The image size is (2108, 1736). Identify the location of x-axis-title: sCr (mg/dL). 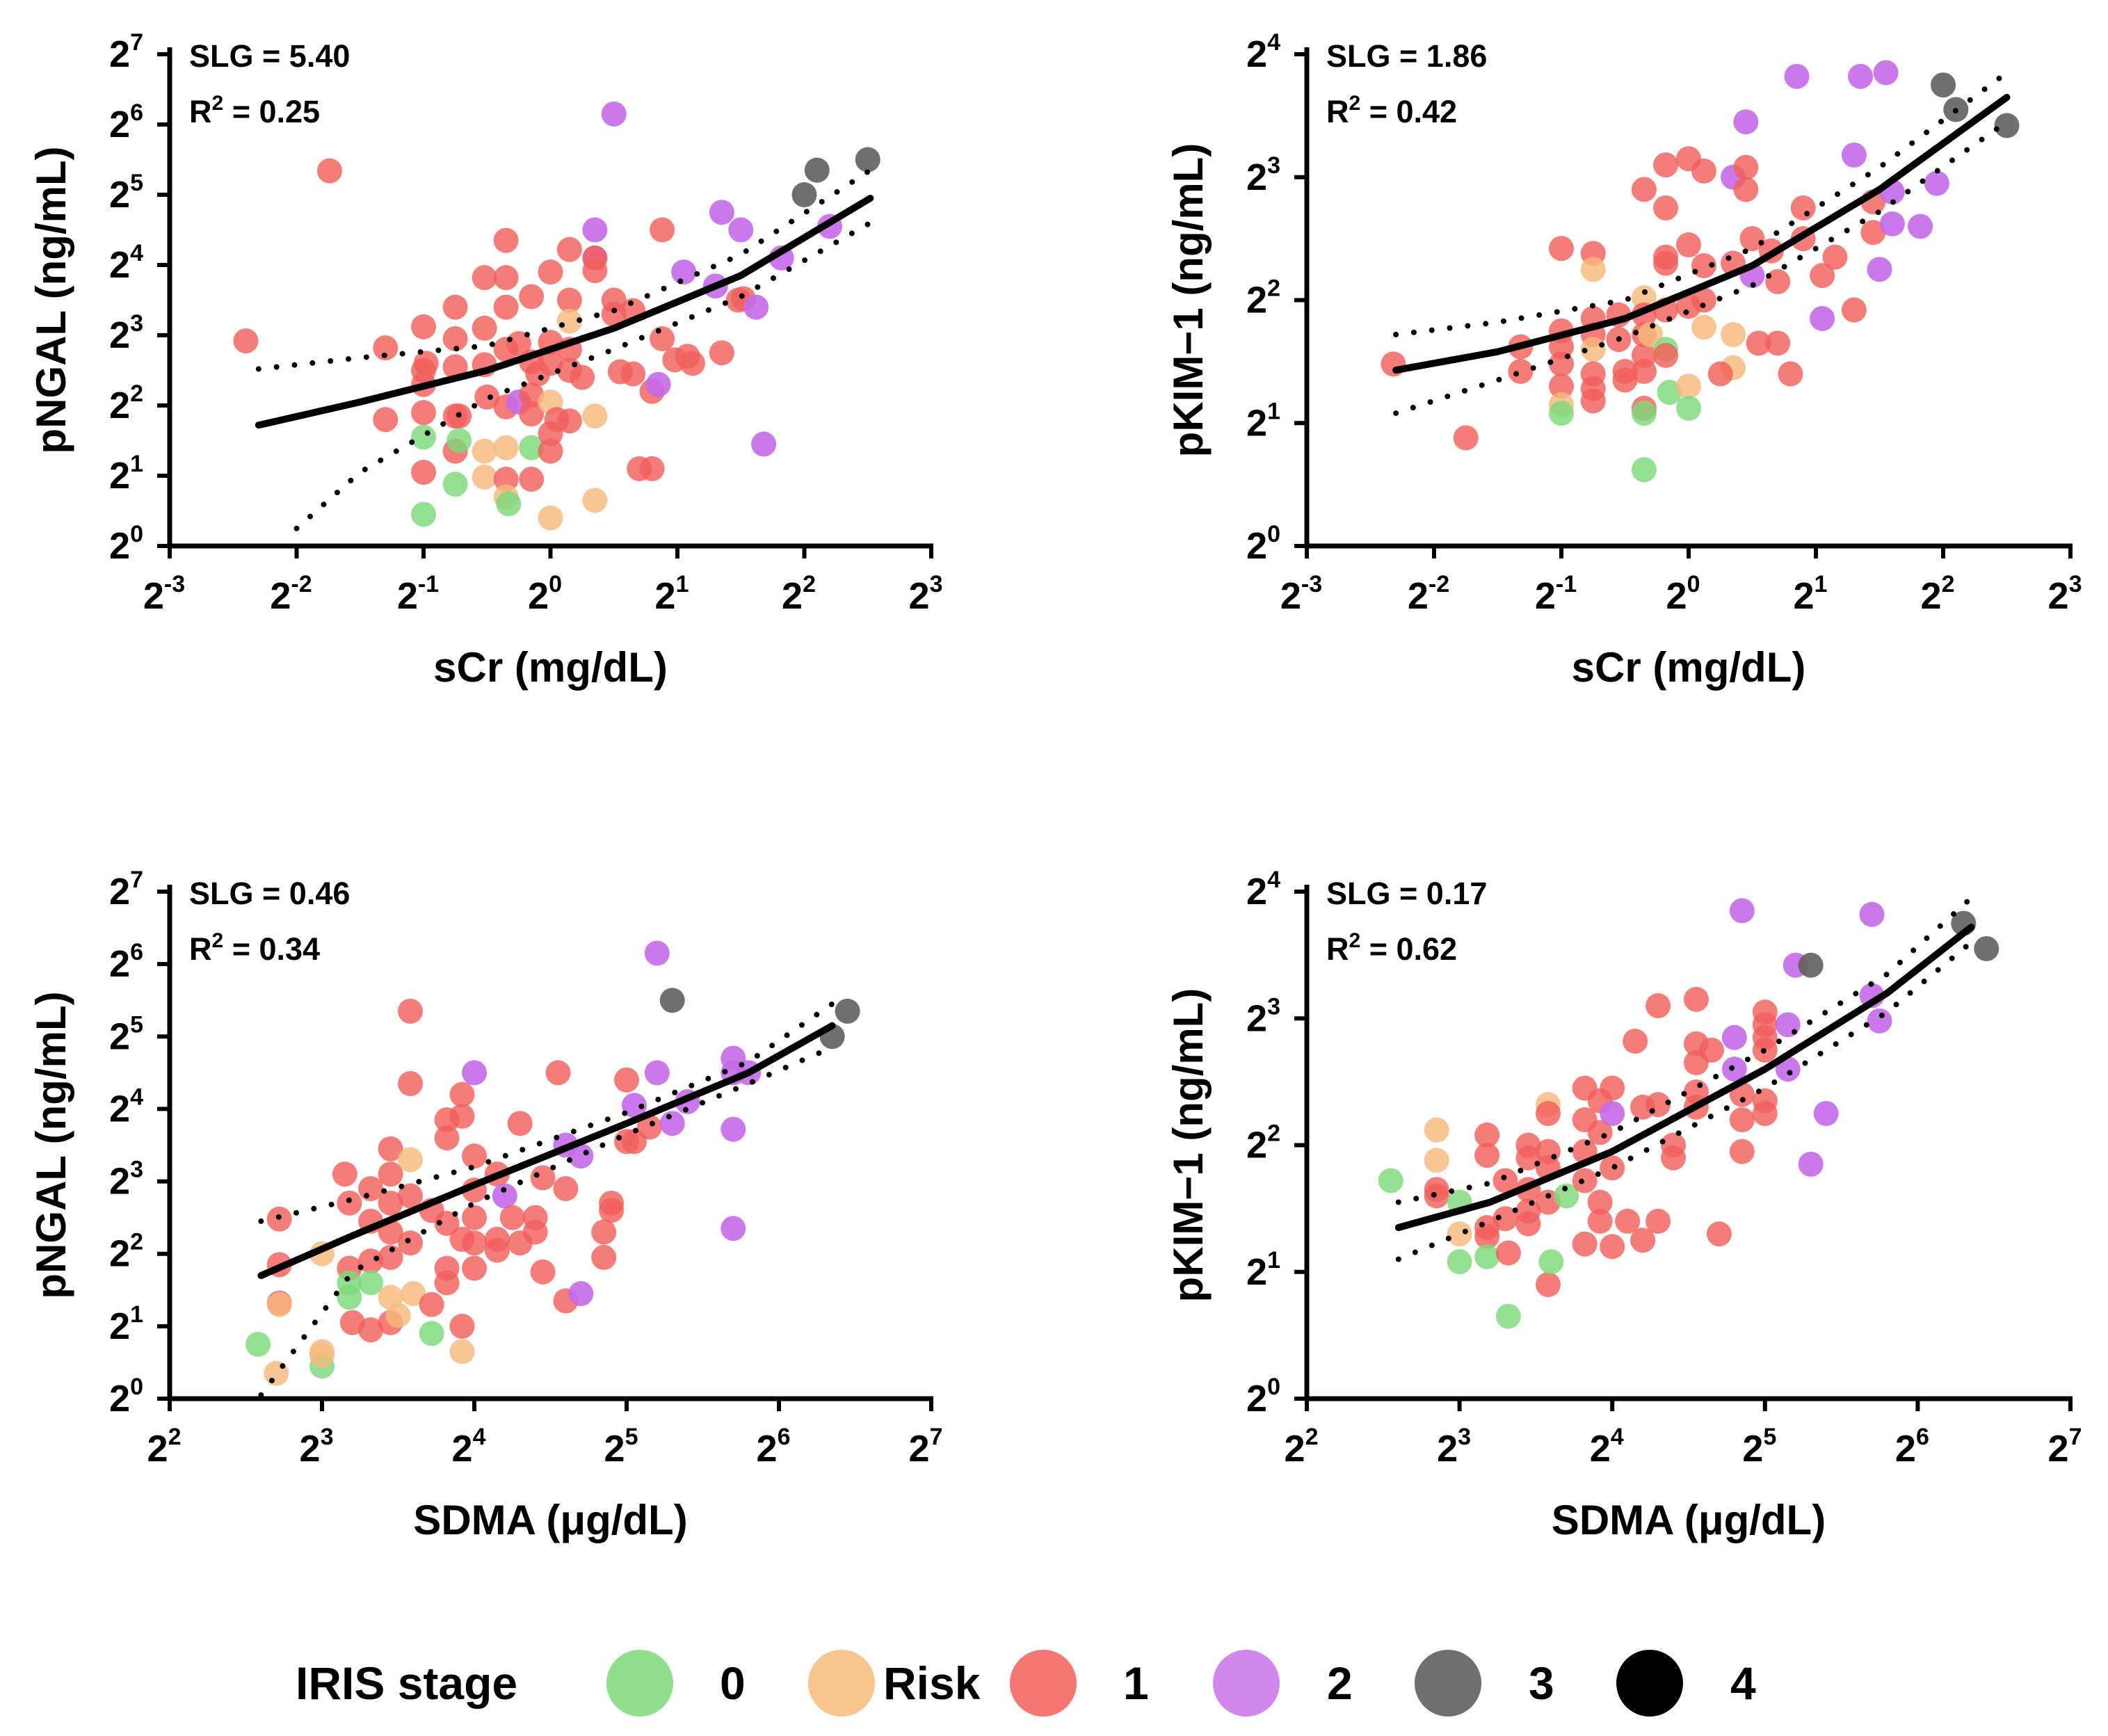
(1689, 667).